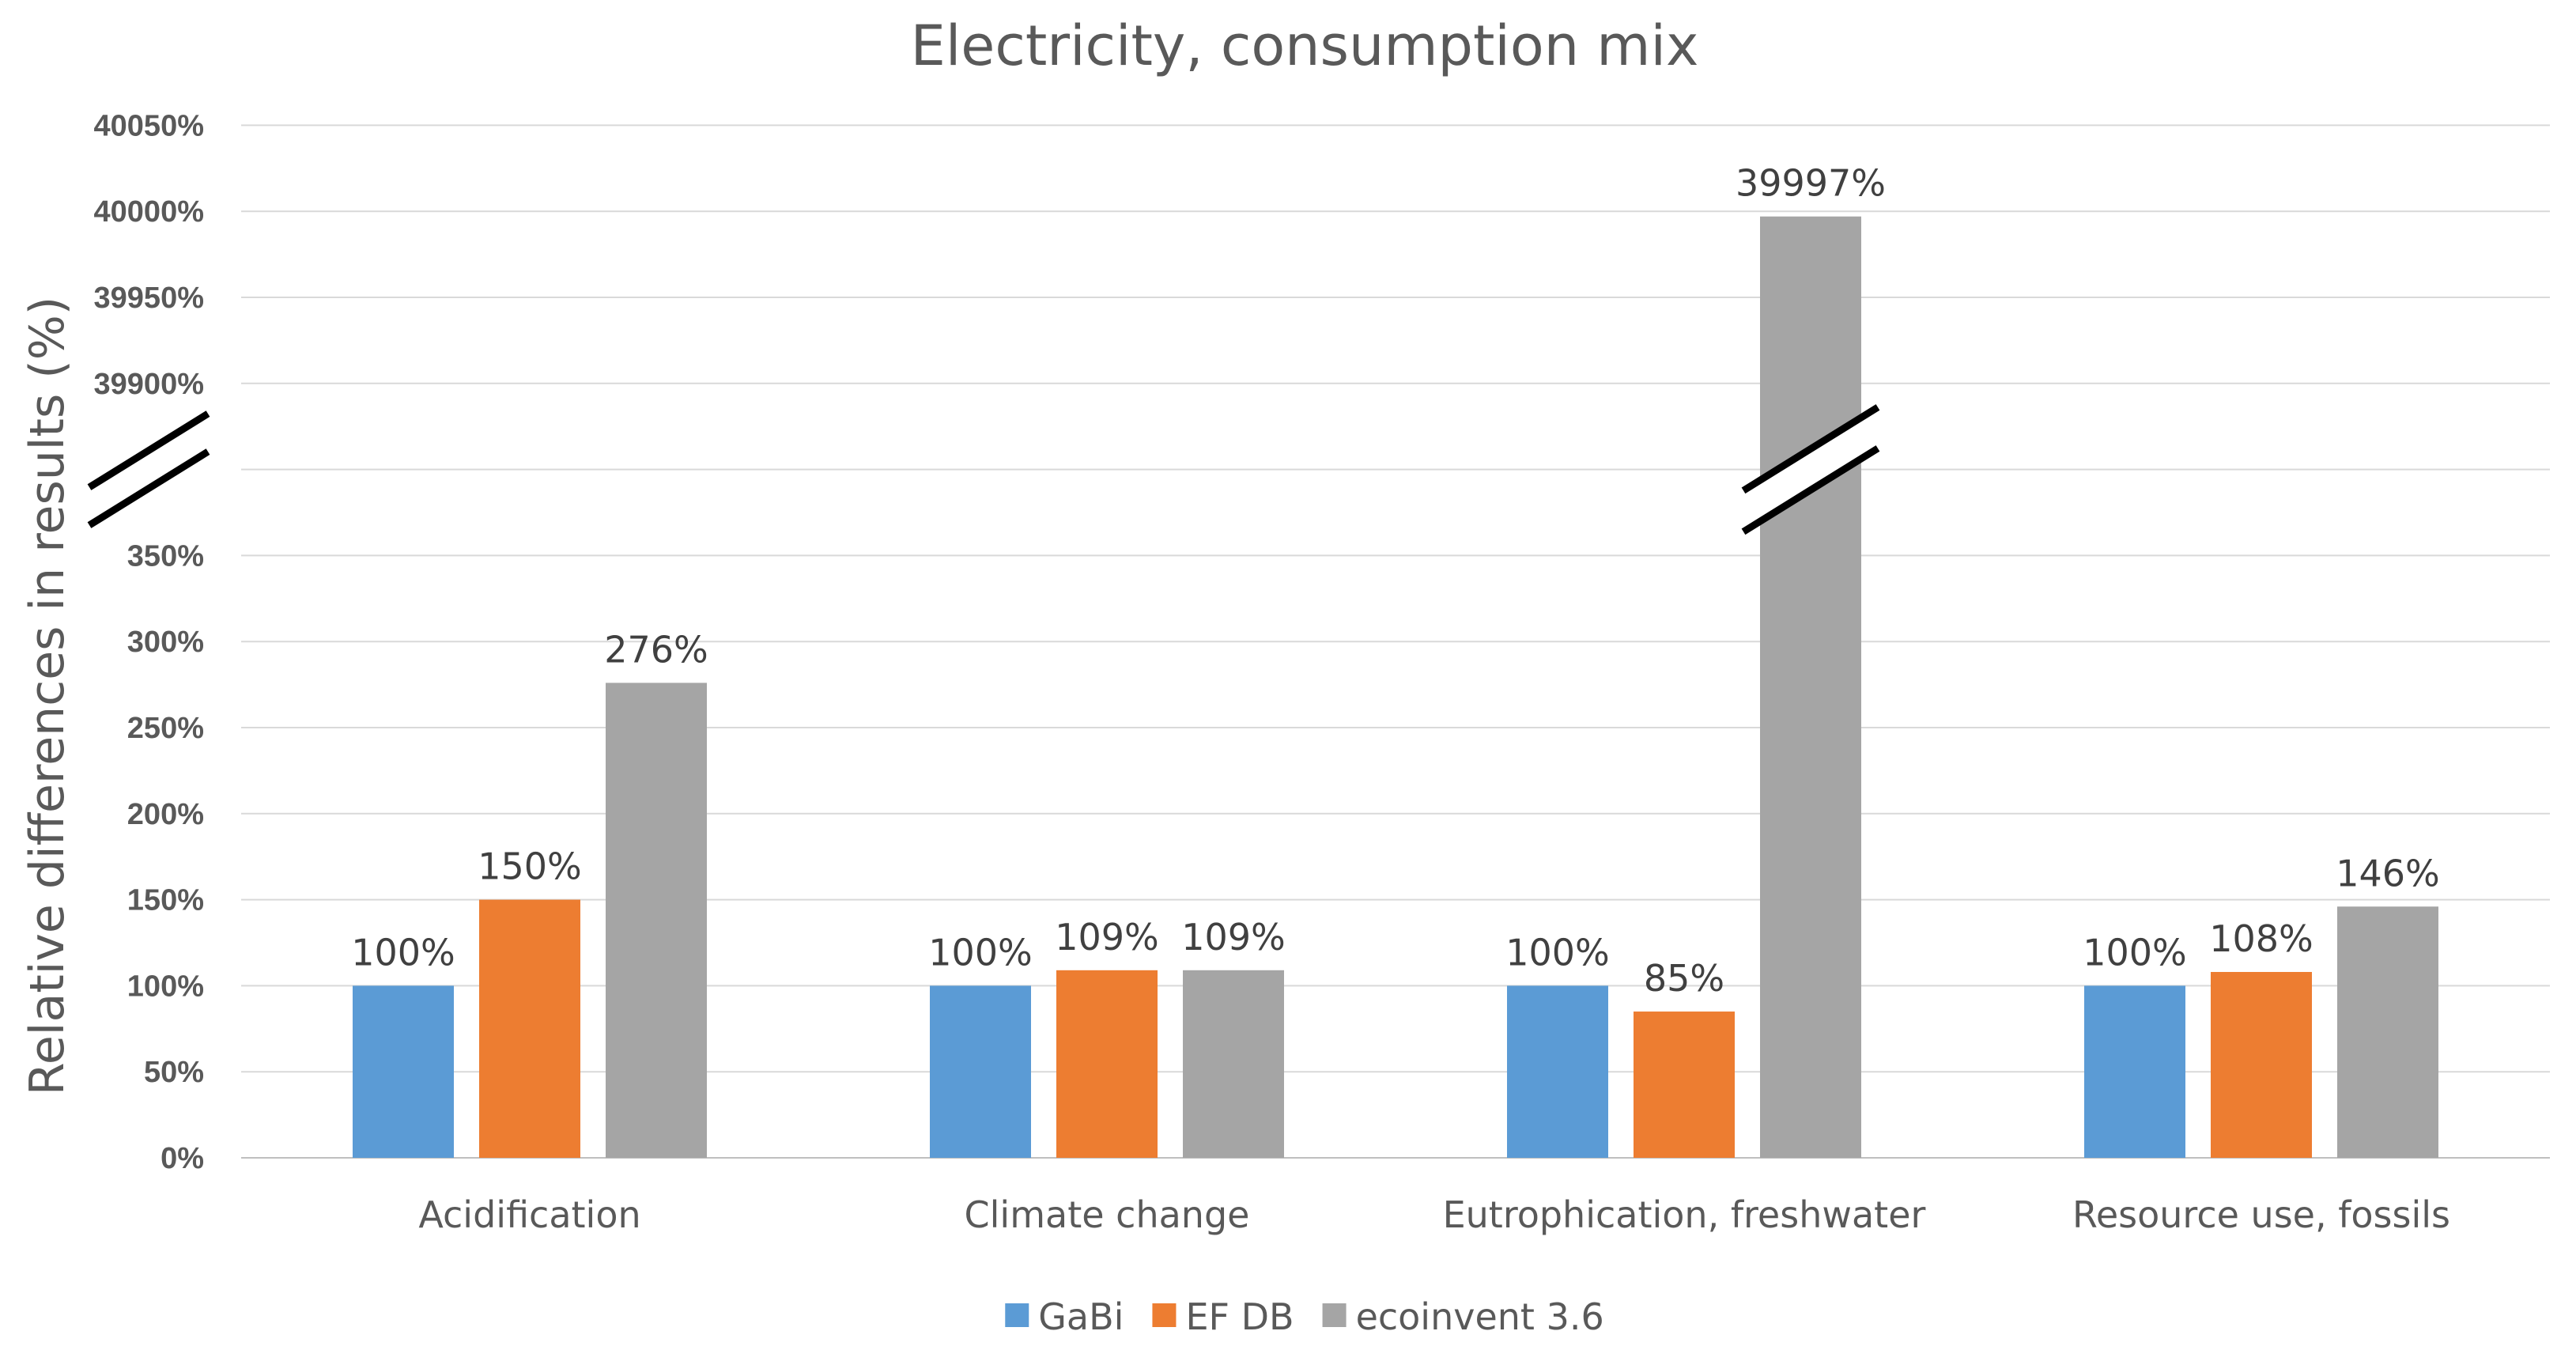  What do you see at coordinates (1305, 45) in the screenshot?
I see `chart-title: Electricity, consumption mix` at bounding box center [1305, 45].